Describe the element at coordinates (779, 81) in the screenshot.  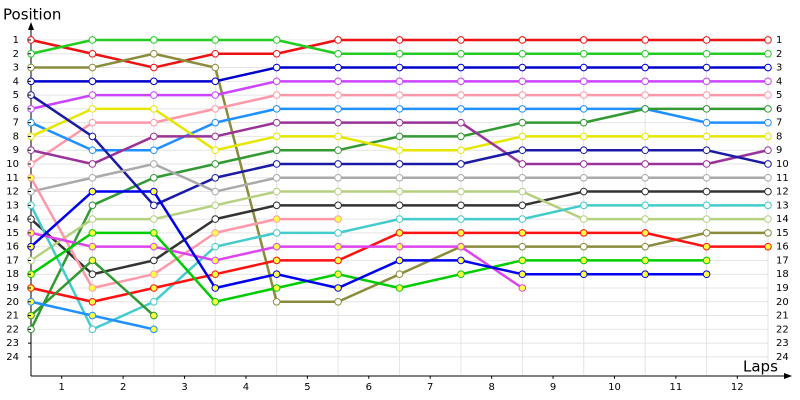
I see `y-tick-label-right: 4` at that location.